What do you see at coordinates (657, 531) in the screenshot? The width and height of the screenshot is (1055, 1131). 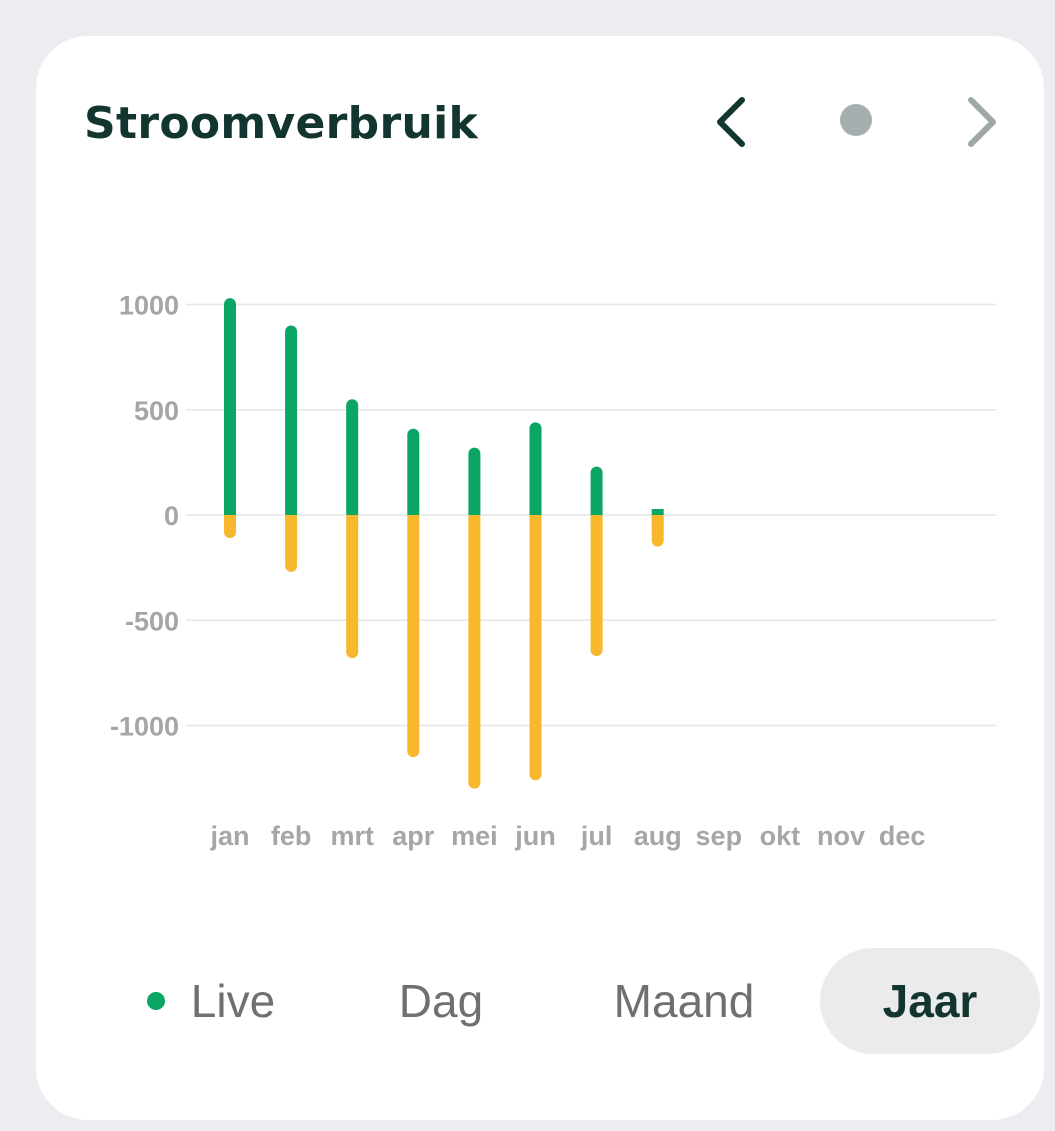 I see `bar-aug-negative` at bounding box center [657, 531].